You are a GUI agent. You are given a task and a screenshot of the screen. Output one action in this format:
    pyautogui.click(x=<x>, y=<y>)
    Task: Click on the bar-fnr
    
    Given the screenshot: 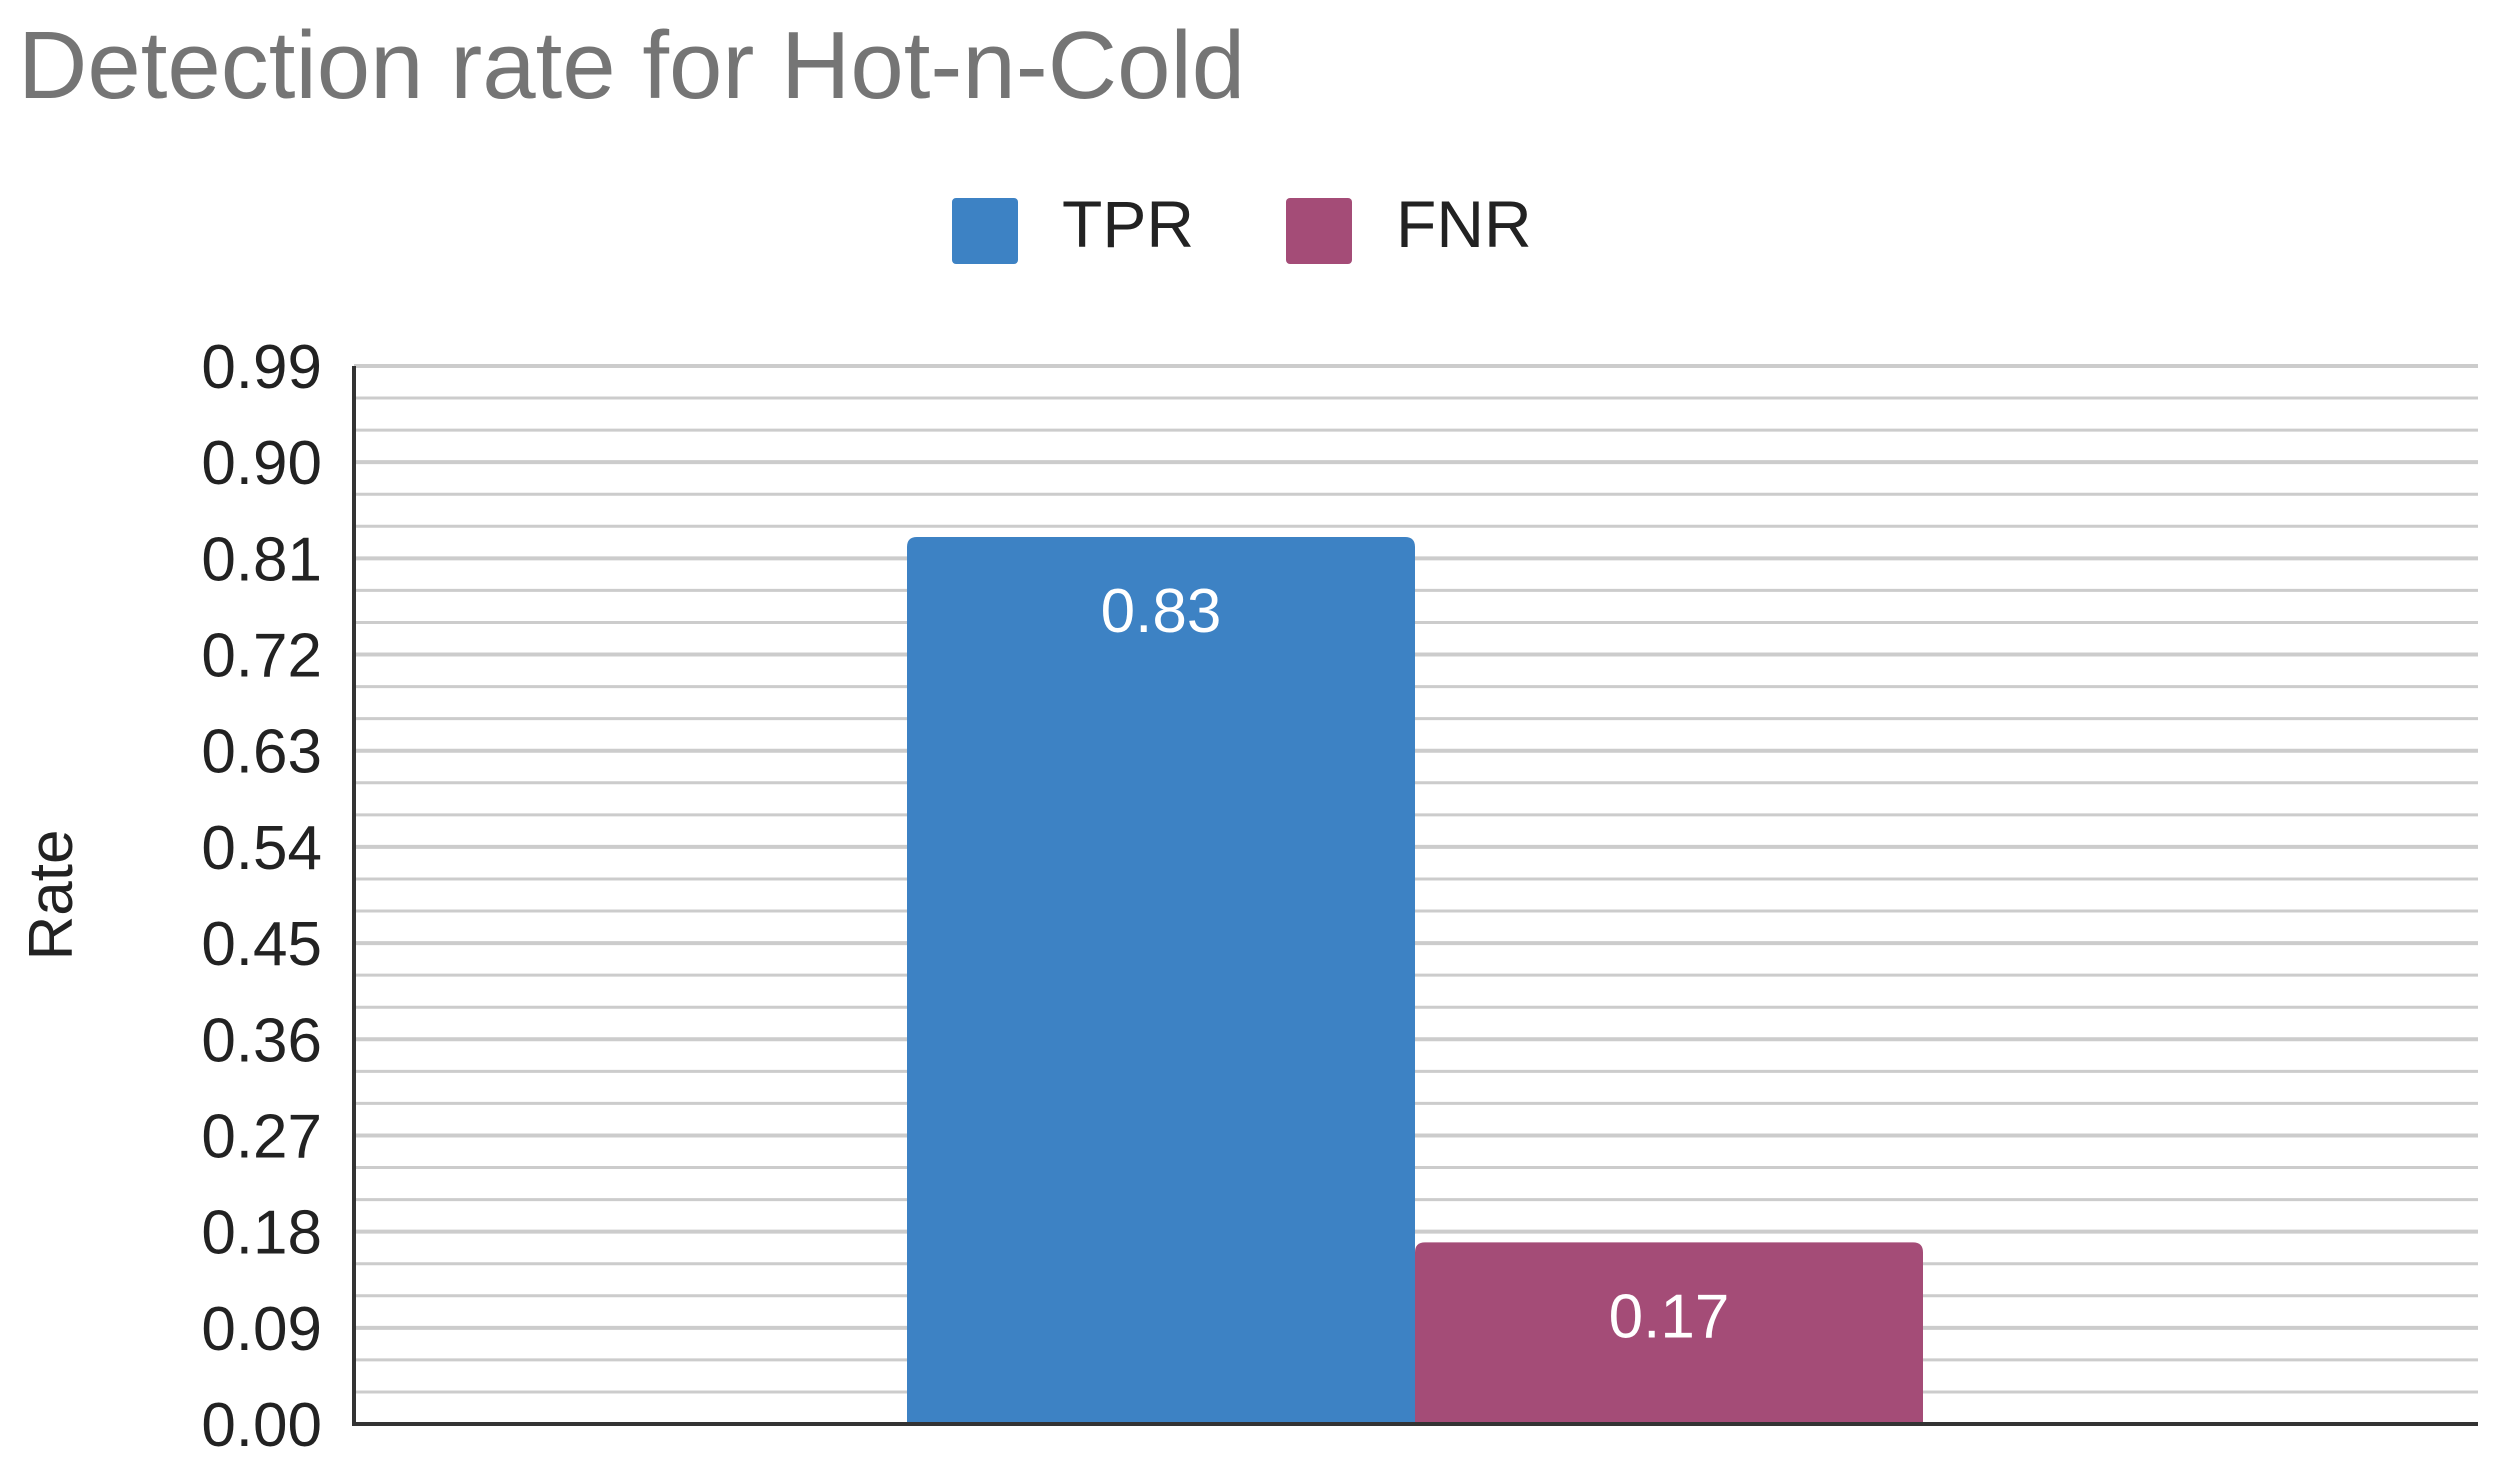 What is the action you would take?
    pyautogui.click(x=1669, y=1333)
    